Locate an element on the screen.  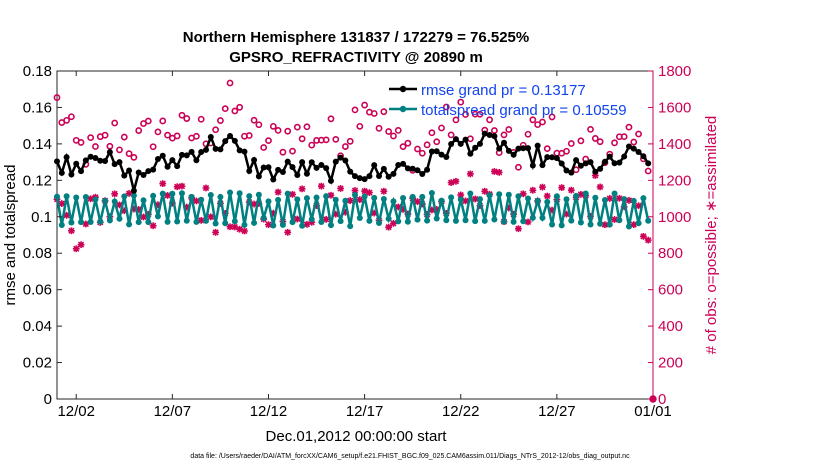
x-tick-label: 12/17 is located at coordinates (365, 411).